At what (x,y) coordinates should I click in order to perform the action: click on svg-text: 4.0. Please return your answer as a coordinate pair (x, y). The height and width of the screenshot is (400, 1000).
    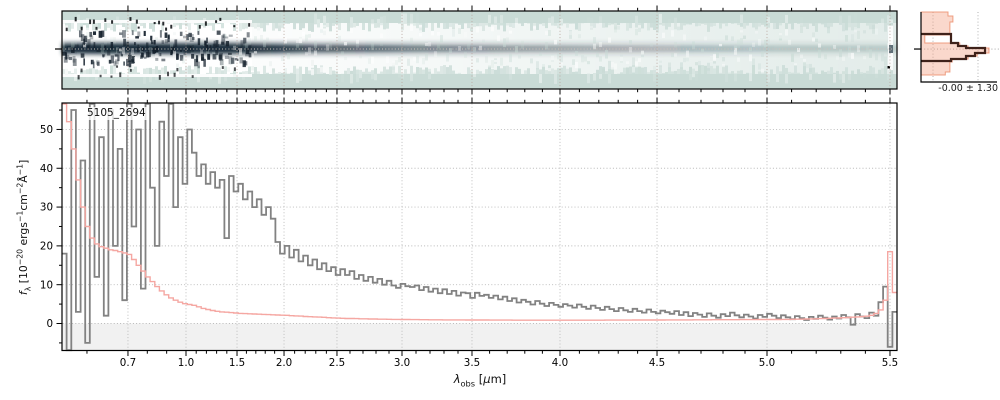
    Looking at the image, I should click on (560, 363).